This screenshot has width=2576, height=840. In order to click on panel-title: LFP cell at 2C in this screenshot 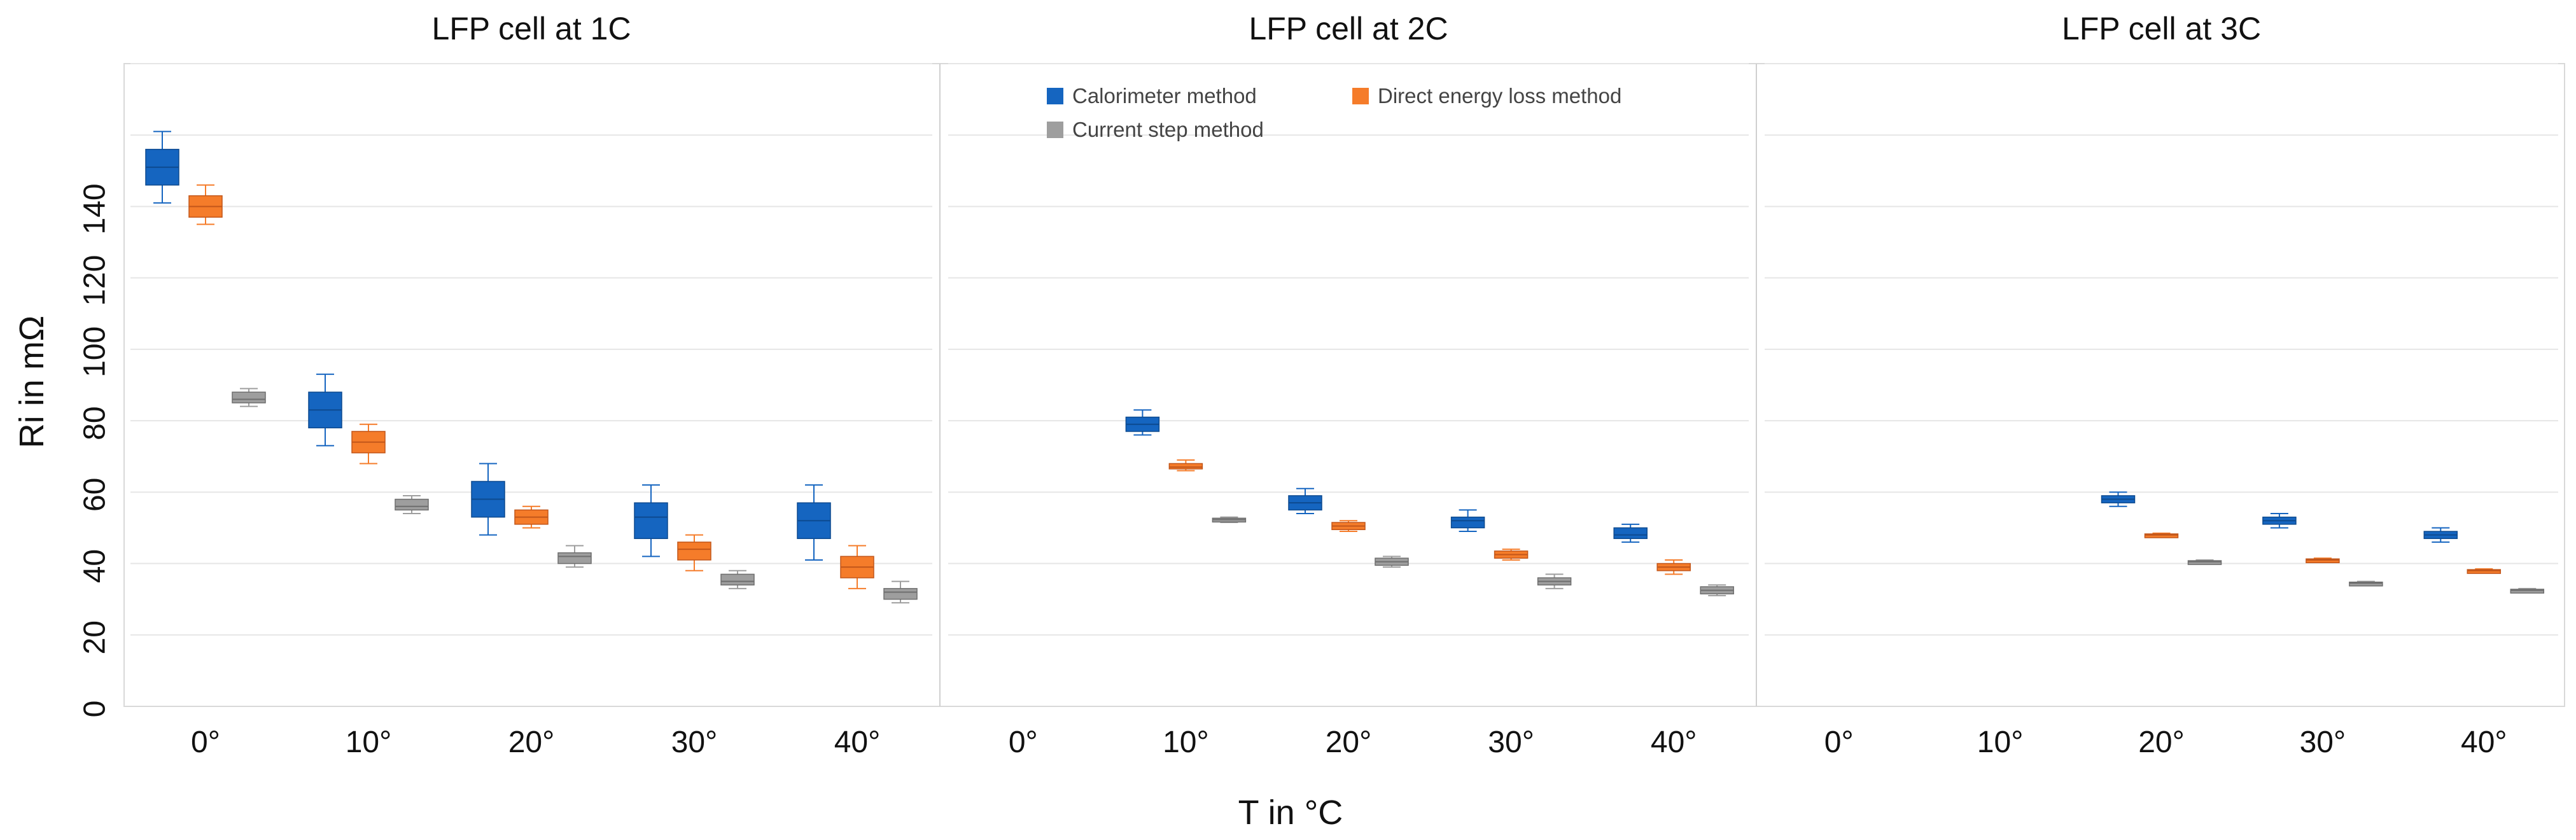, I will do `click(1348, 28)`.